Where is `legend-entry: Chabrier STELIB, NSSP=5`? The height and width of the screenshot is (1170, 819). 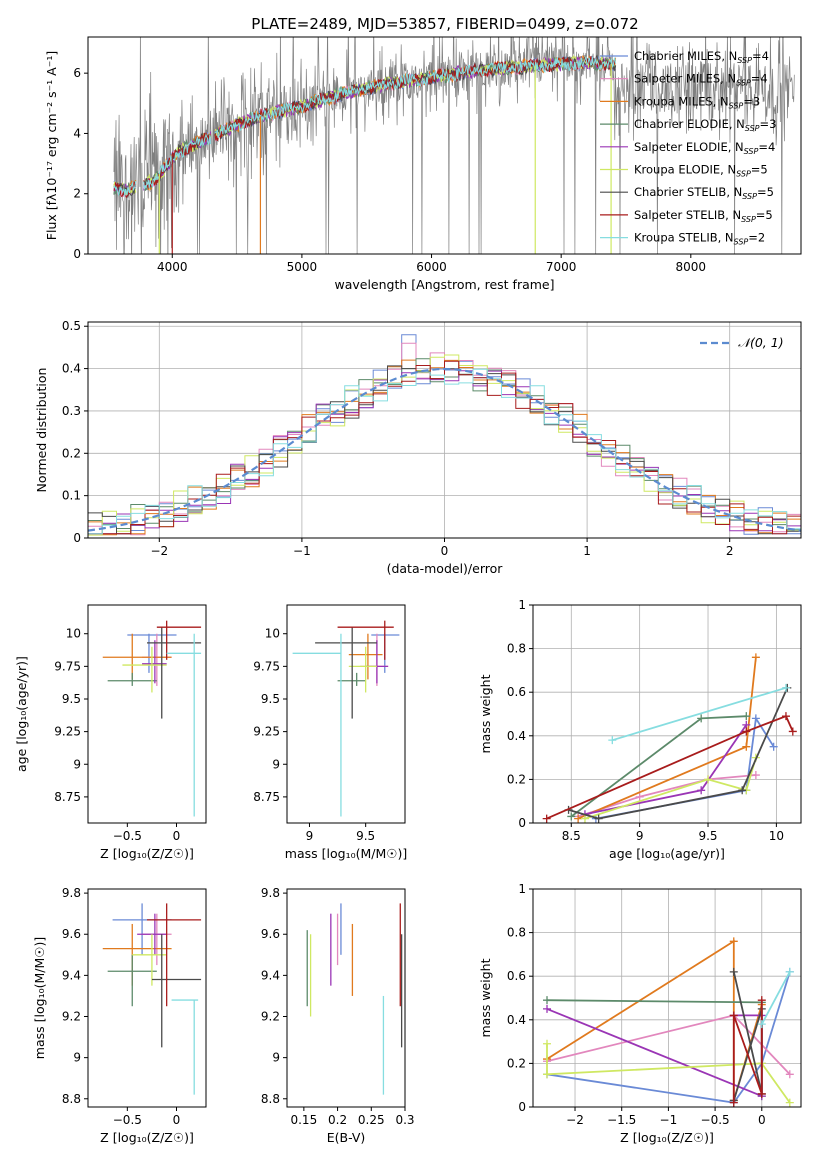 legend-entry: Chabrier STELIB, NSSP=5 is located at coordinates (704, 193).